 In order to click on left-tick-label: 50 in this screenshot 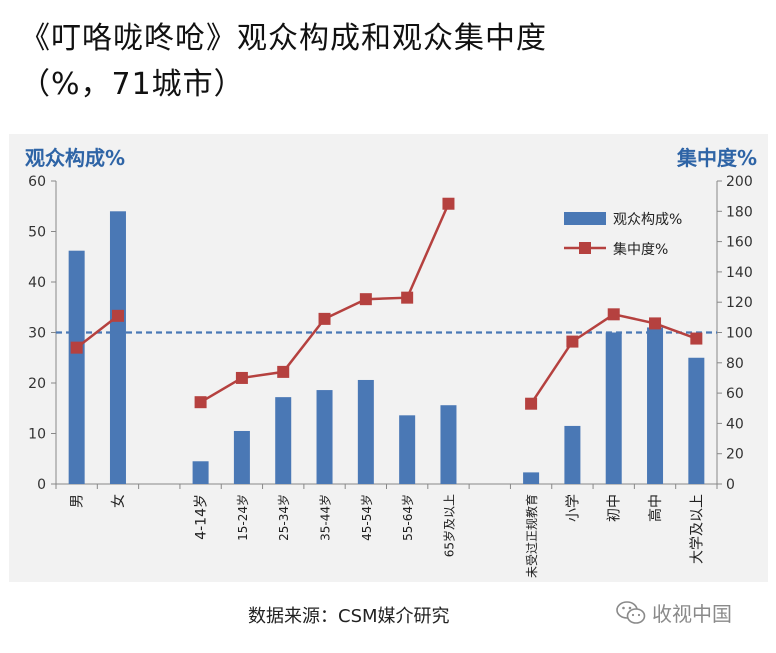, I will do `click(37, 233)`.